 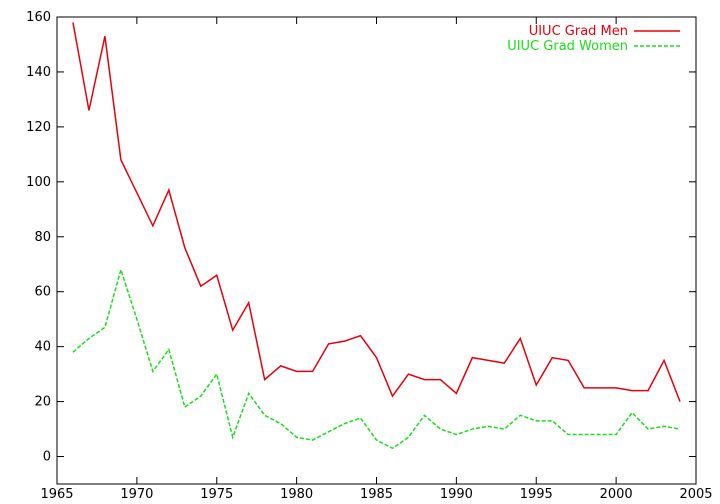 I want to click on y-tick-label: 100, so click(x=38, y=182).